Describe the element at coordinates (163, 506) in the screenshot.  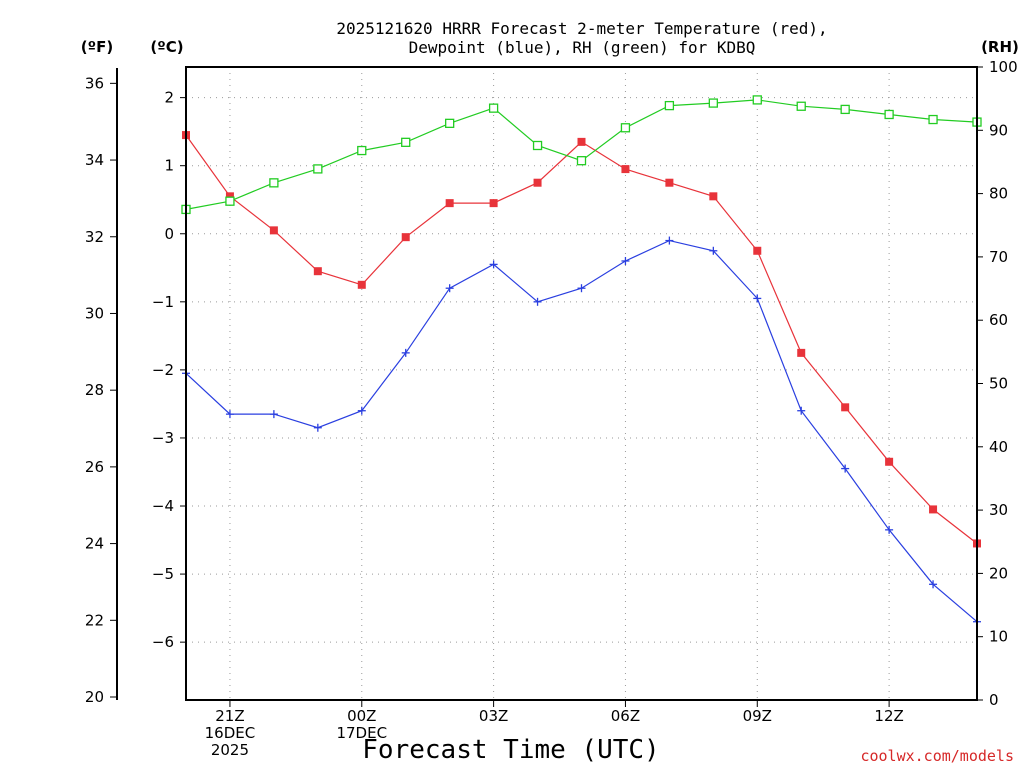
I see `celsius-tick-label: −4` at that location.